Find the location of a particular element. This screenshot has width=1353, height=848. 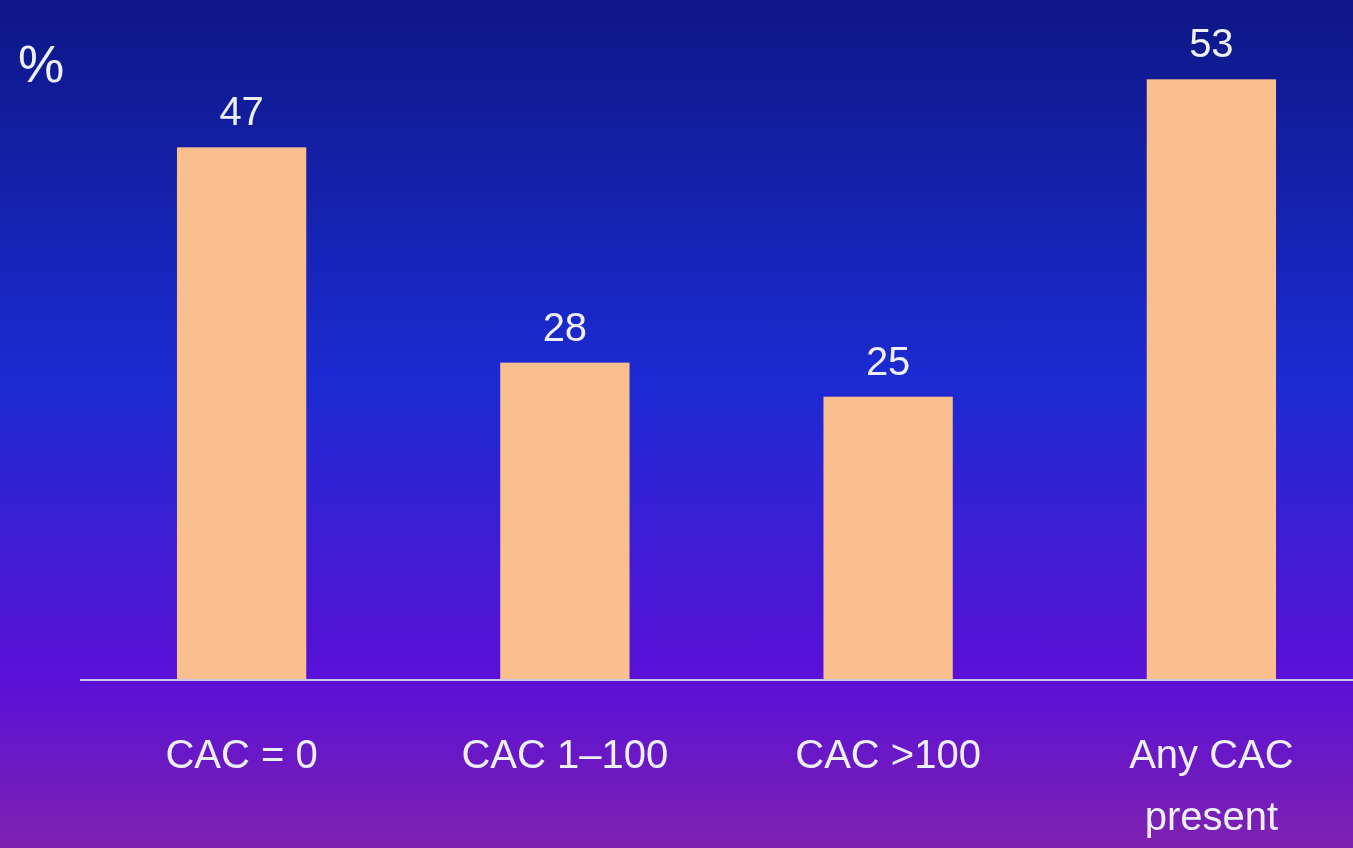

data-label: 25 is located at coordinates (888, 360).